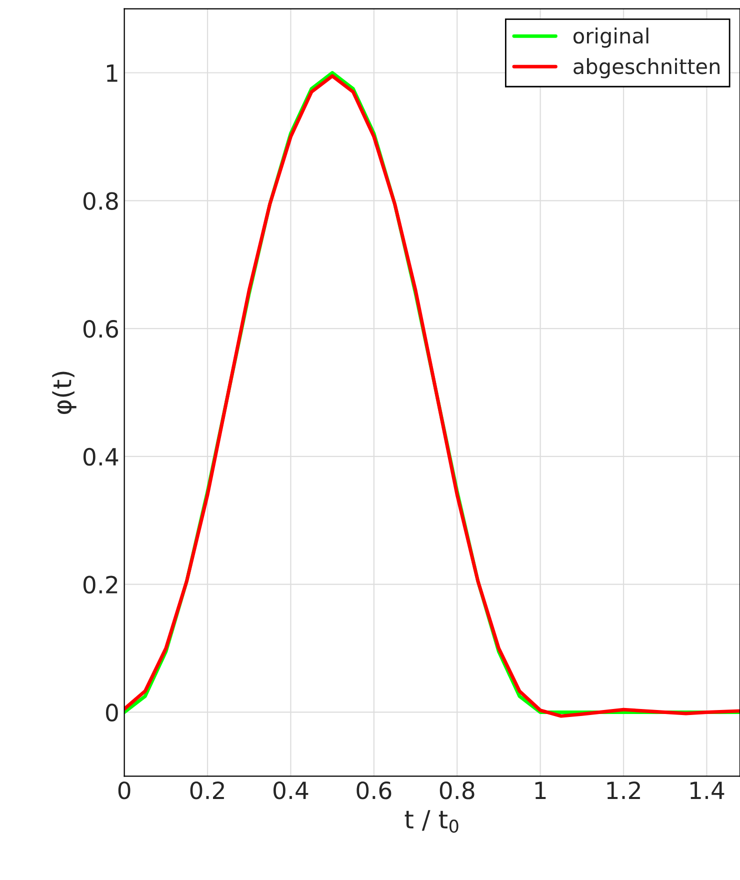 The height and width of the screenshot is (880, 740). I want to click on x-tick-label: 0, so click(124, 790).